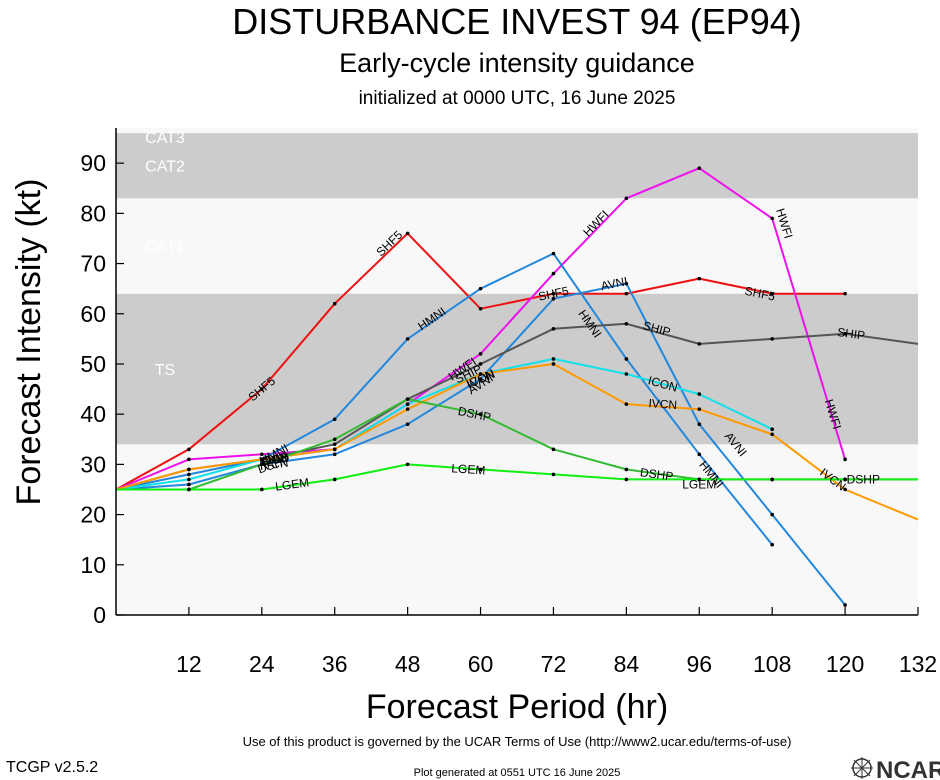 This screenshot has width=940, height=780. Describe the element at coordinates (93, 264) in the screenshot. I see `y-tick-label: 70` at that location.